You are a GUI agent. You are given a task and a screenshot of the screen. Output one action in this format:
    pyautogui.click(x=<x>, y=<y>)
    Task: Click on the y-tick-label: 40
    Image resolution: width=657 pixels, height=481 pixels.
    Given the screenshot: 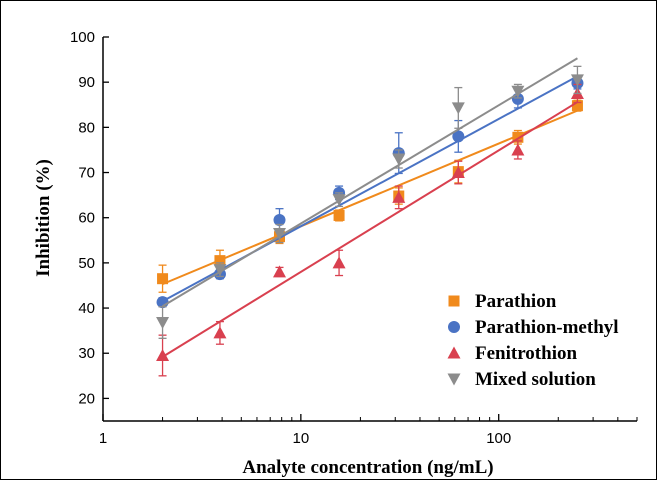 What is the action you would take?
    pyautogui.click(x=86, y=308)
    